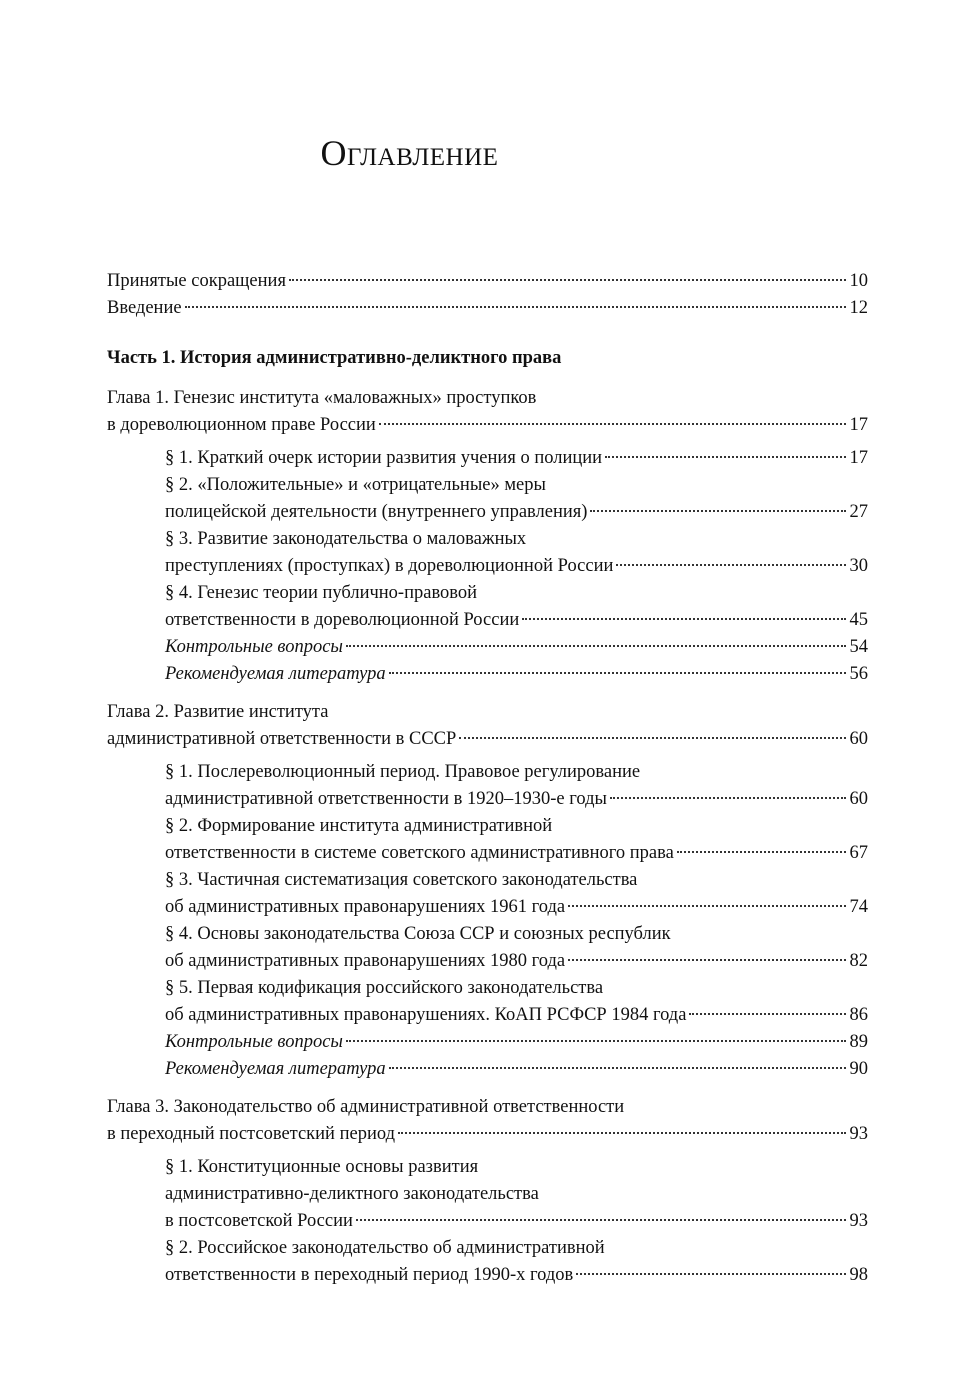 This screenshot has height=1388, width=975. I want to click on toc-entry-line: Контрольные вопросы 89, so click(516, 1042).